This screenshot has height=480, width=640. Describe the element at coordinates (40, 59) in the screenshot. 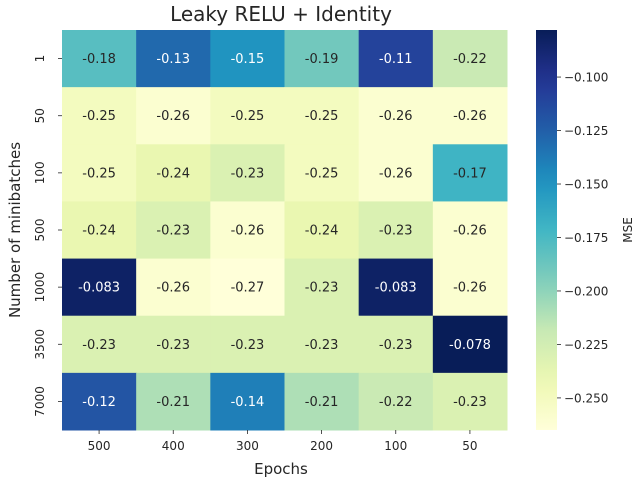

I see `y-tick-label: 1` at that location.